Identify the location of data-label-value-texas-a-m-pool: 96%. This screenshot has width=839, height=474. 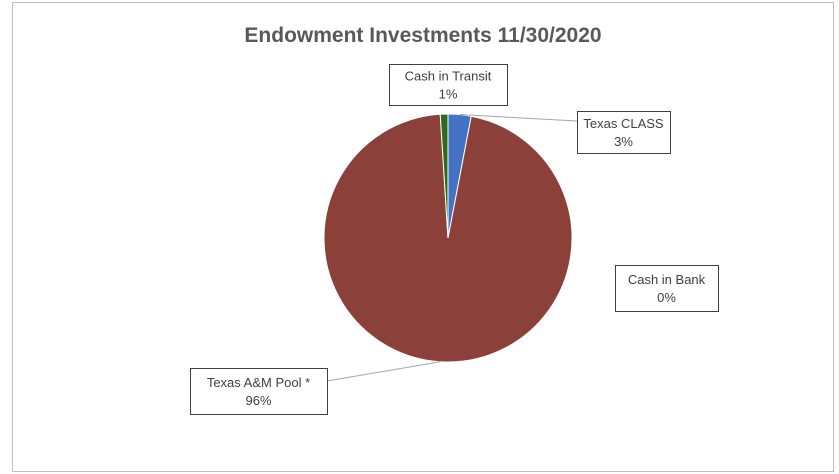
(258, 400).